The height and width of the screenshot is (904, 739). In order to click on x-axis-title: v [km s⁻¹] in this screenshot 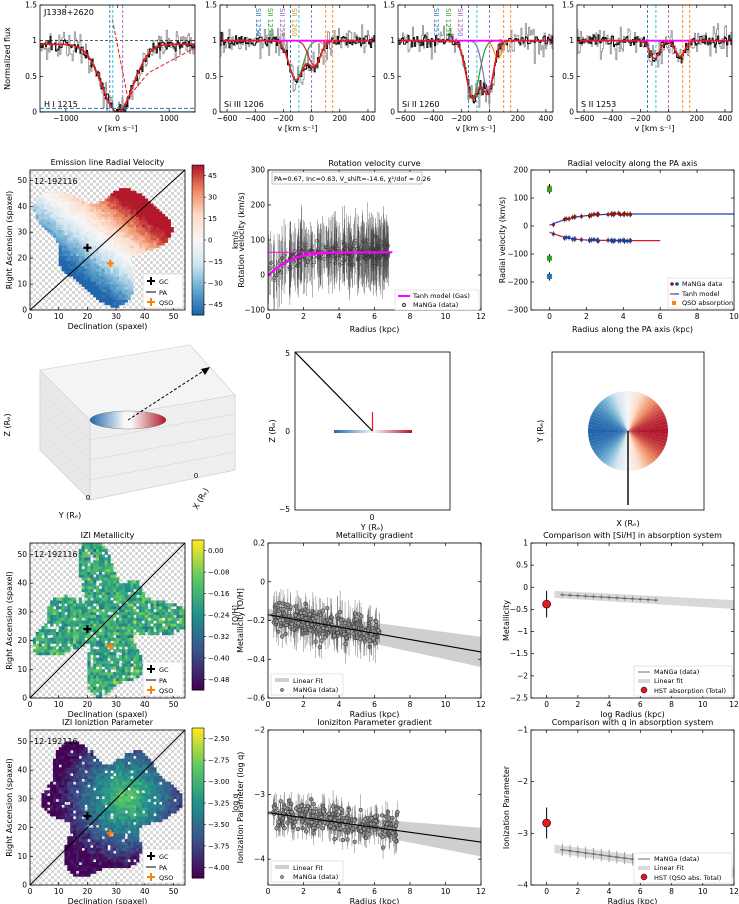, I will do `click(475, 128)`.